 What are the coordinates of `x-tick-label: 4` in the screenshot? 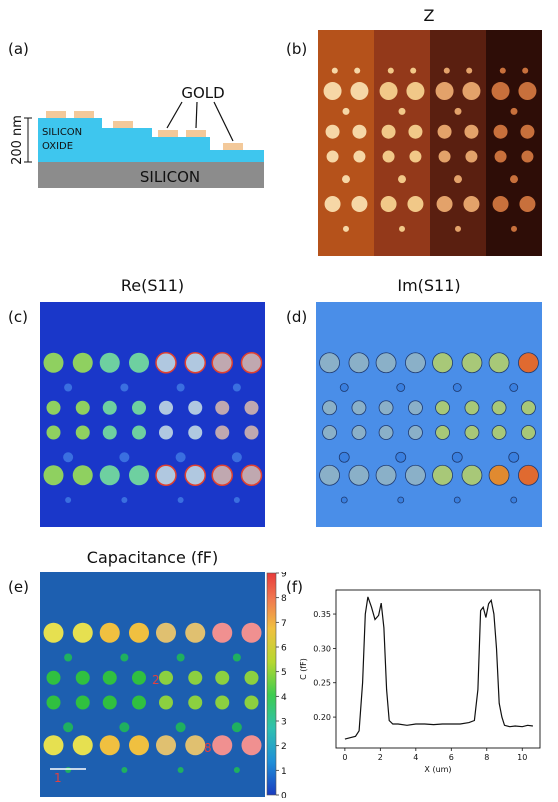 It's located at (415, 757).